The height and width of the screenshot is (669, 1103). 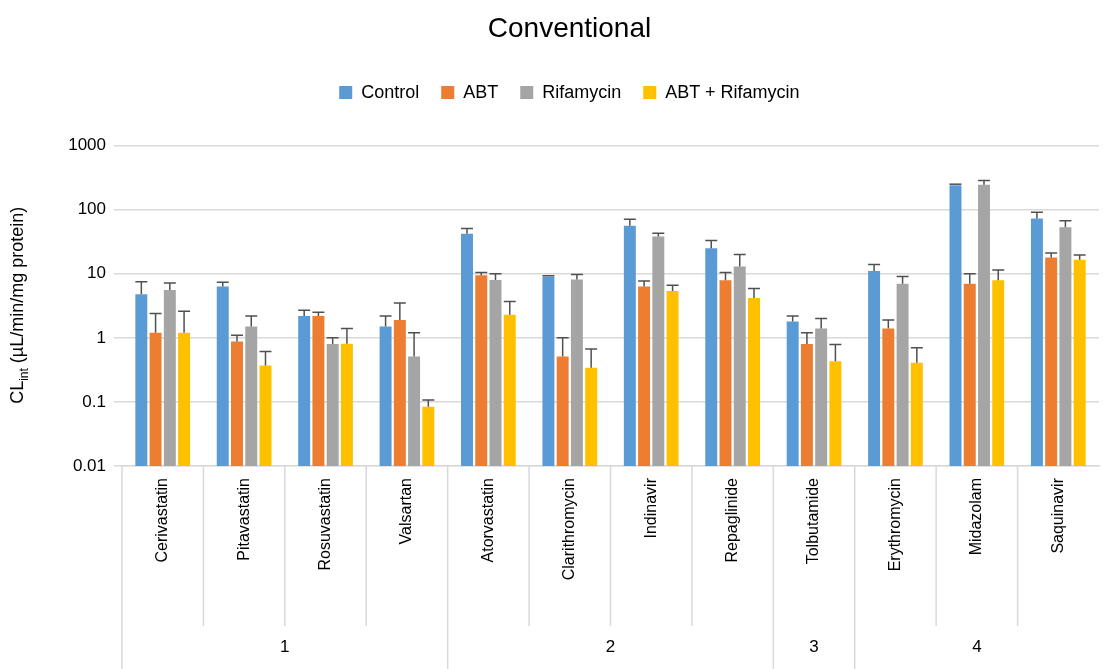 What do you see at coordinates (732, 520) in the screenshot?
I see `x-tick-label: Repaglinide` at bounding box center [732, 520].